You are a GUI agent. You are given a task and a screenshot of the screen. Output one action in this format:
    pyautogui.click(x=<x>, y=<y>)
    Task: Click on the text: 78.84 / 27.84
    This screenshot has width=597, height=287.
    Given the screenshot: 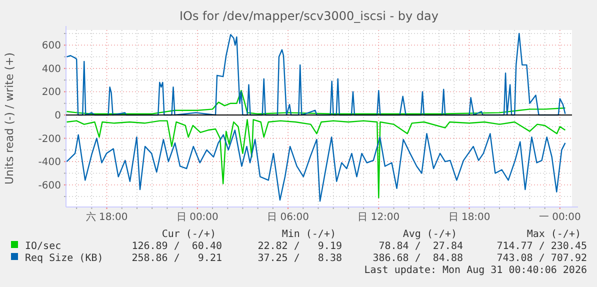 What is the action you would take?
    pyautogui.click(x=420, y=246)
    